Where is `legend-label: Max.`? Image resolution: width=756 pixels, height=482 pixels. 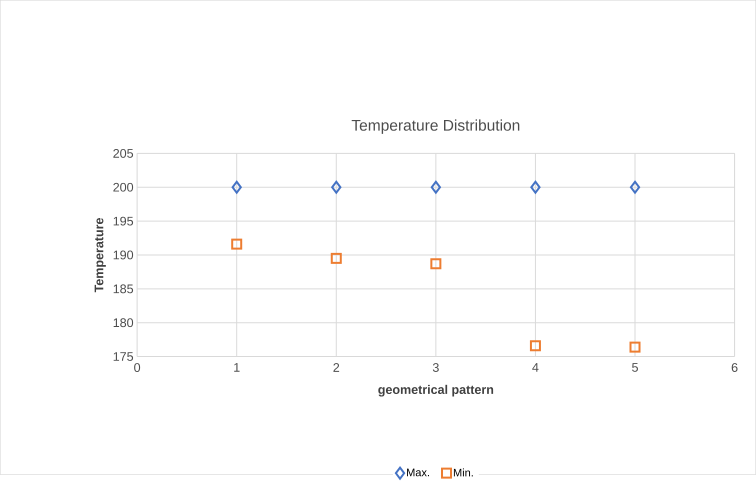
legend-label: Max. is located at coordinates (418, 472).